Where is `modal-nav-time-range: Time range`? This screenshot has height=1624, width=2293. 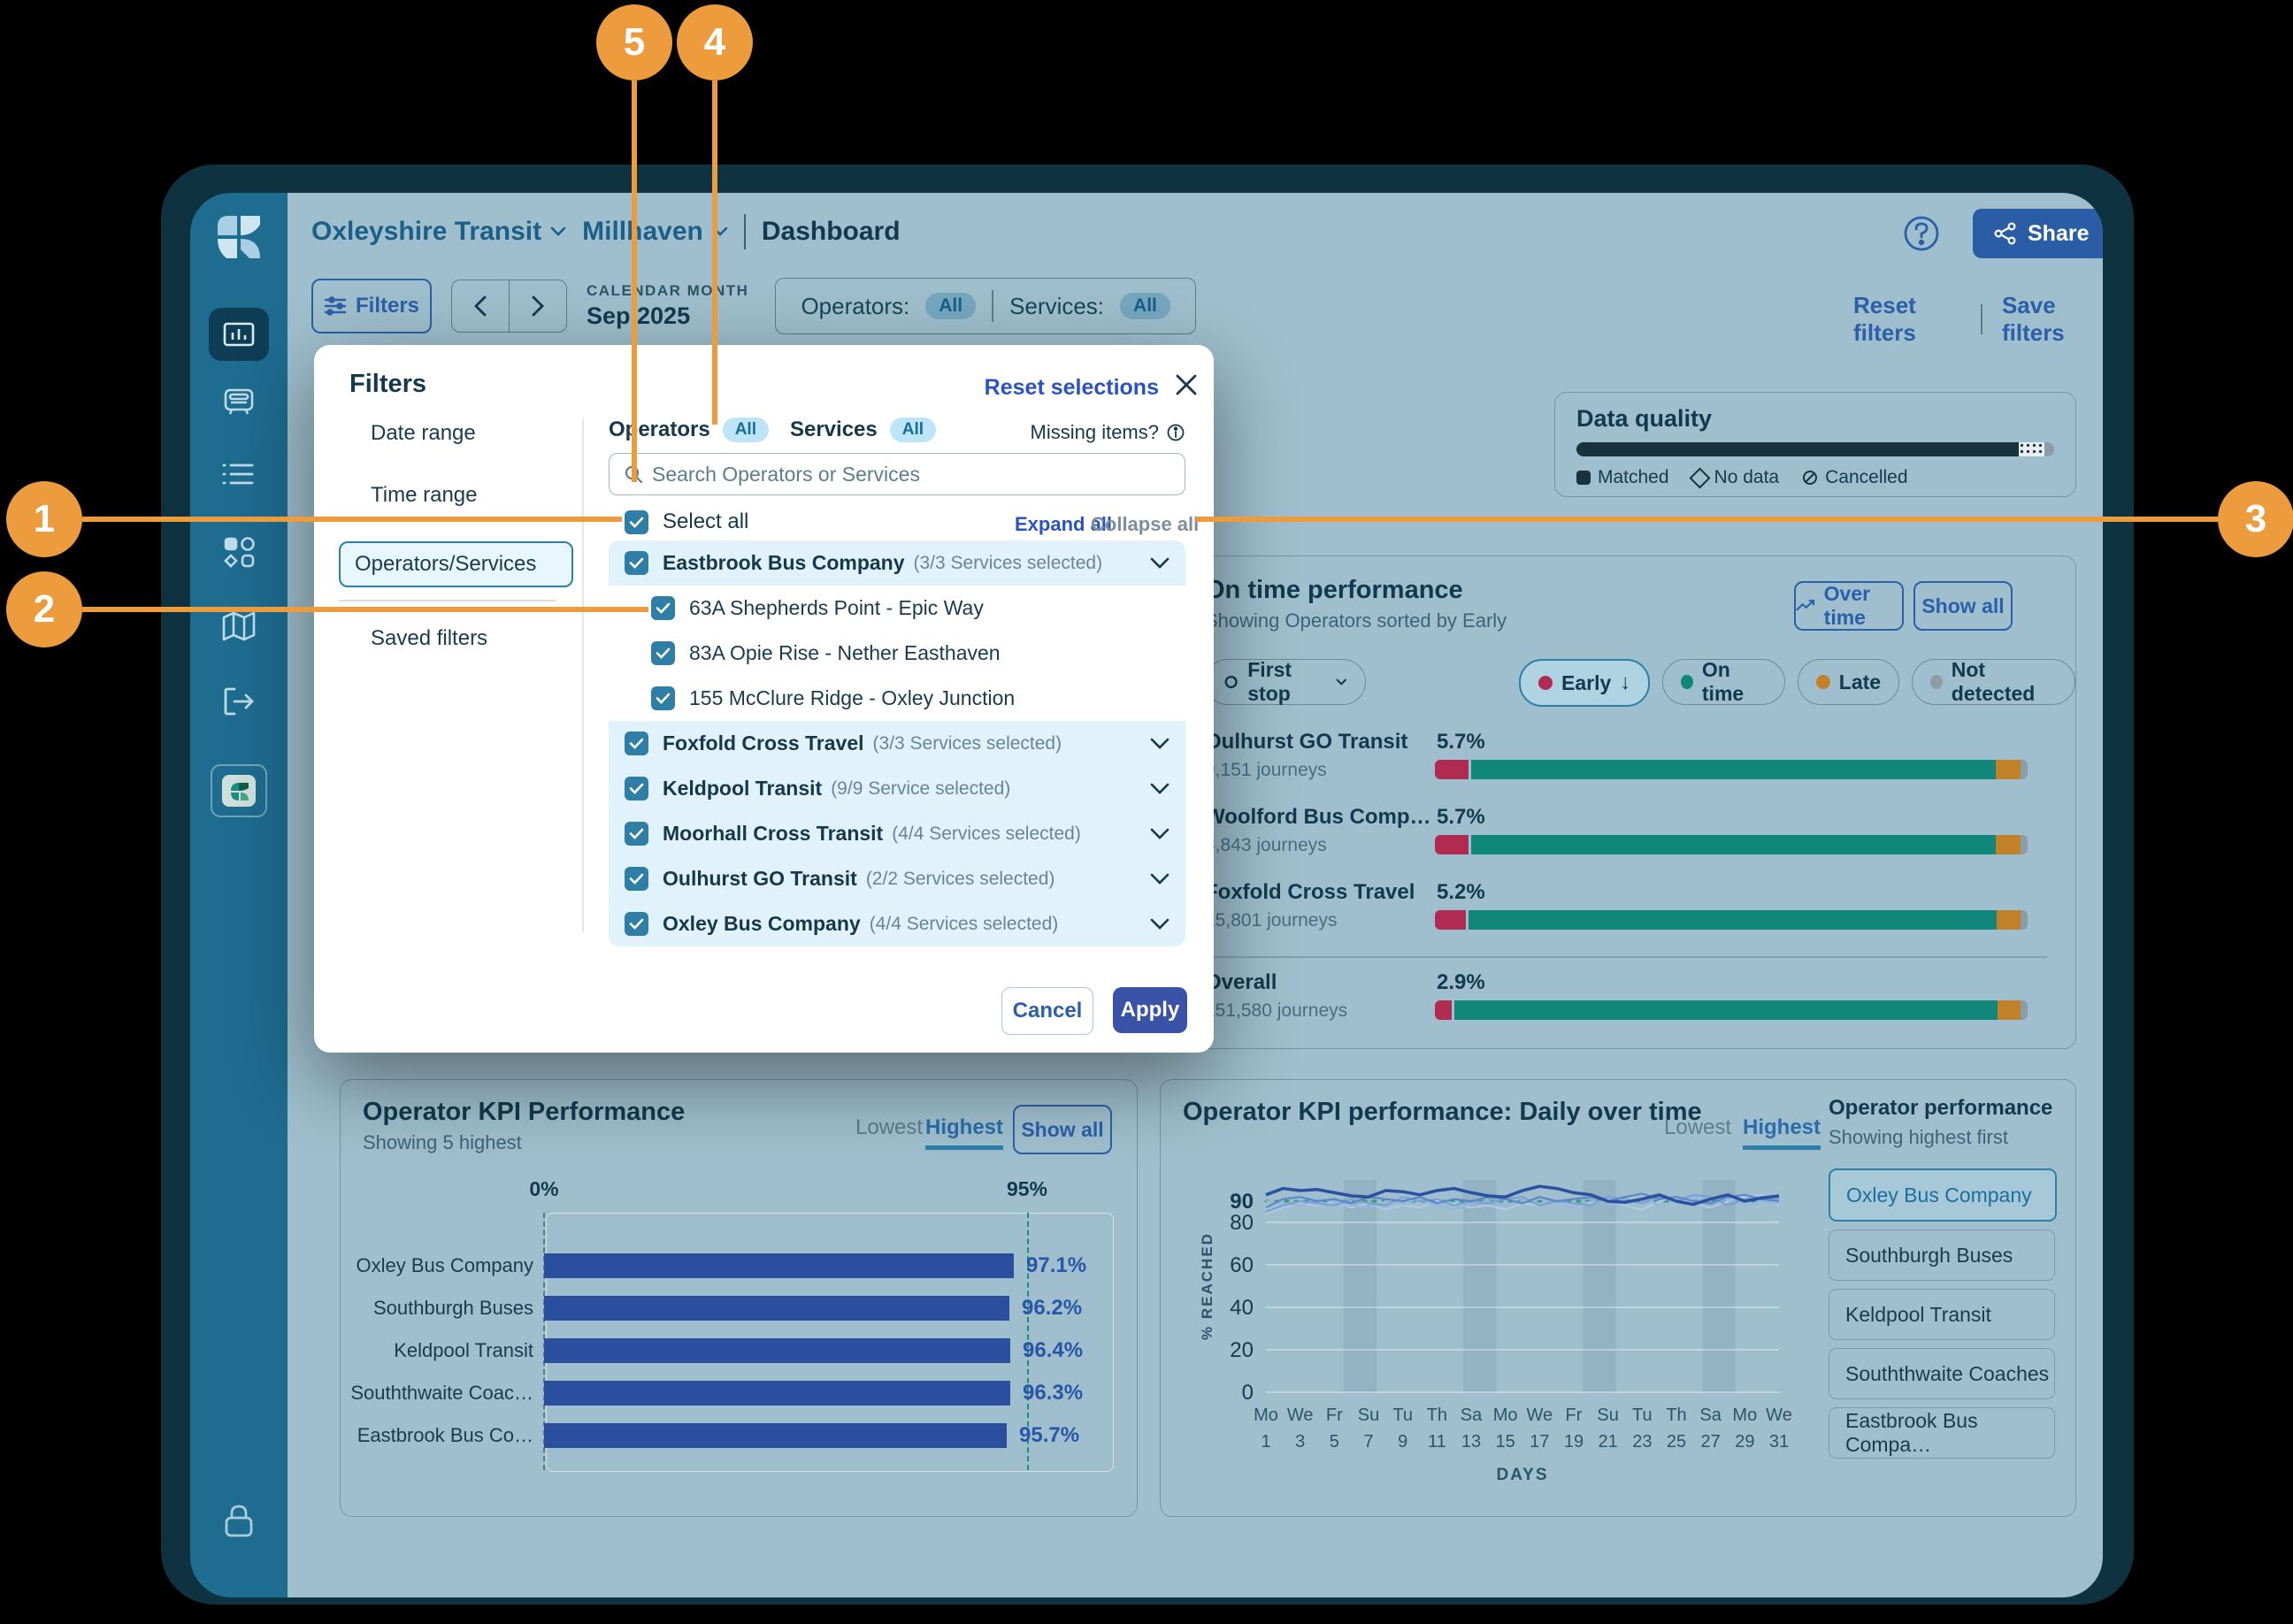 modal-nav-time-range: Time range is located at coordinates (424, 495).